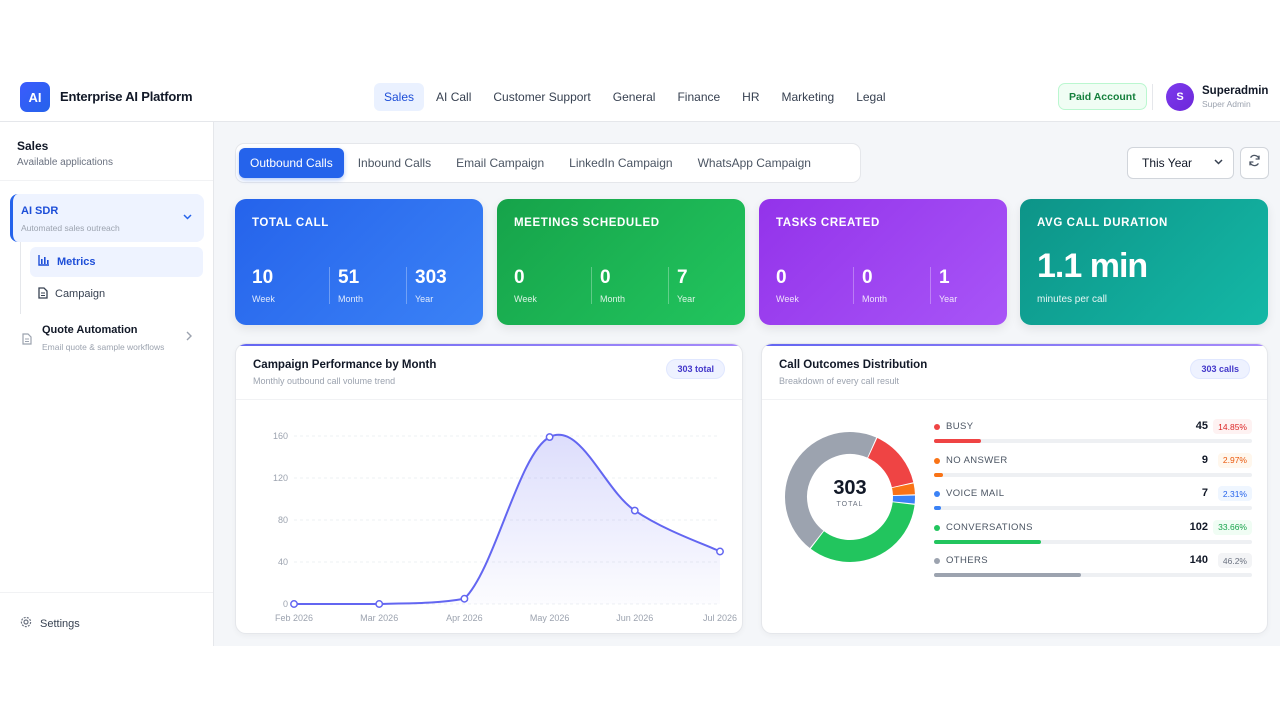 This screenshot has width=1280, height=720. I want to click on outcomes-donut-chart, so click(850, 497).